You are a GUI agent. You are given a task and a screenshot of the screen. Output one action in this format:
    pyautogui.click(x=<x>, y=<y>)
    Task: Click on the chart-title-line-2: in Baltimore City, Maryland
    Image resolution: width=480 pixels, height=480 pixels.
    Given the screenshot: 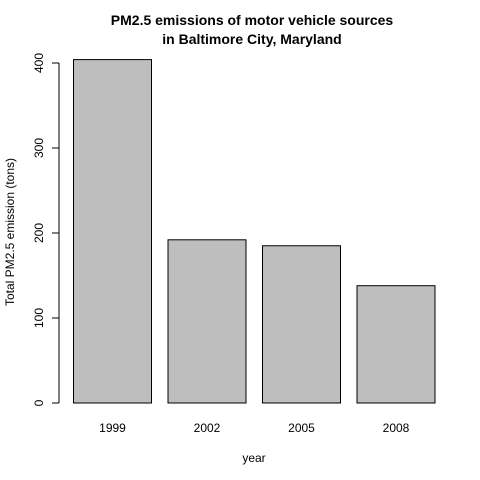 What is the action you would take?
    pyautogui.click(x=251, y=39)
    